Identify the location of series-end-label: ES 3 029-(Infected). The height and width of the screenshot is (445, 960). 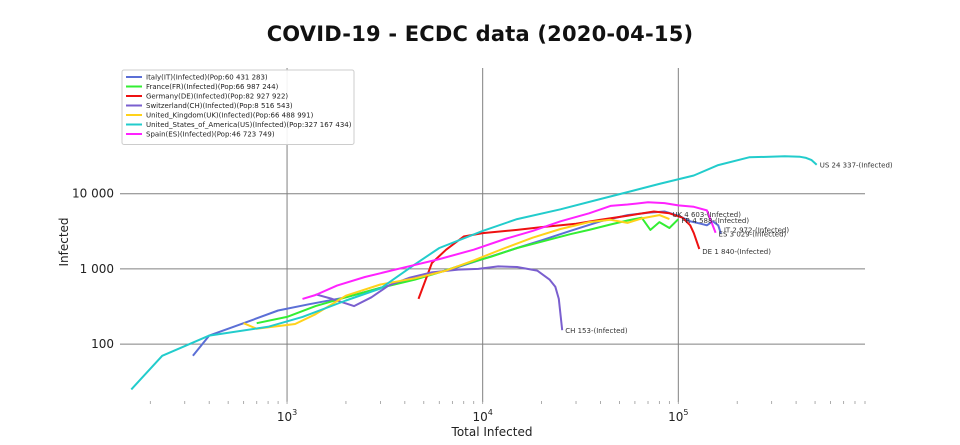
(753, 235).